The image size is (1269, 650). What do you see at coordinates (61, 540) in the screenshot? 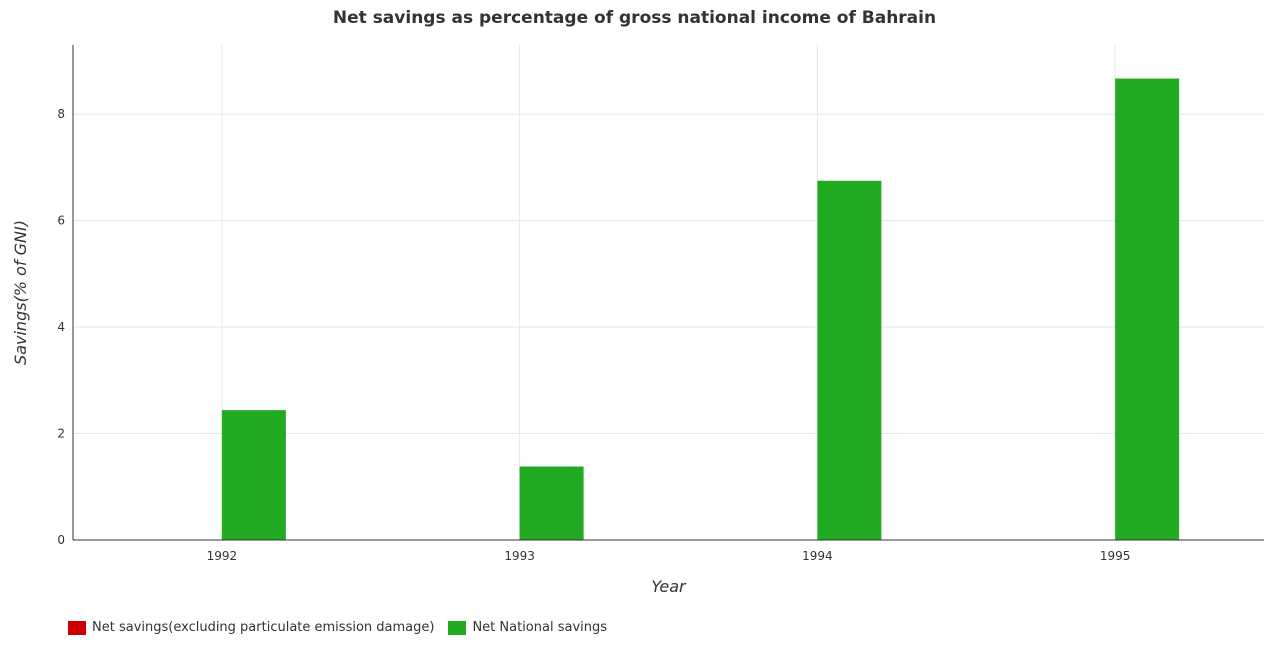
I see `y-tick-label: 0` at bounding box center [61, 540].